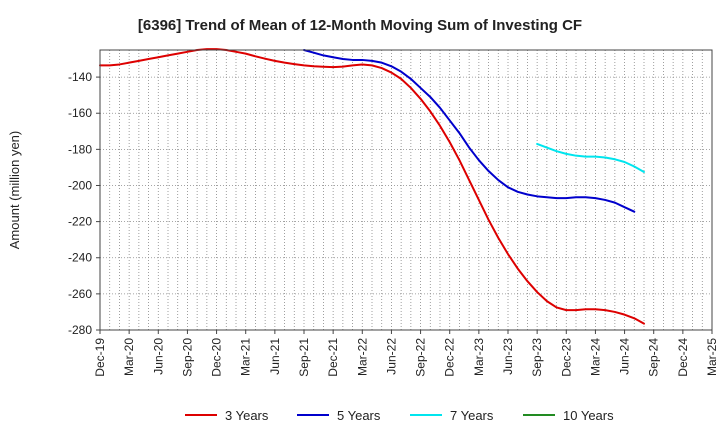 This screenshot has width=720, height=440. Describe the element at coordinates (399, 415) in the screenshot. I see `legend: 3 Years 5 Years 7 Years 10 Years` at that location.